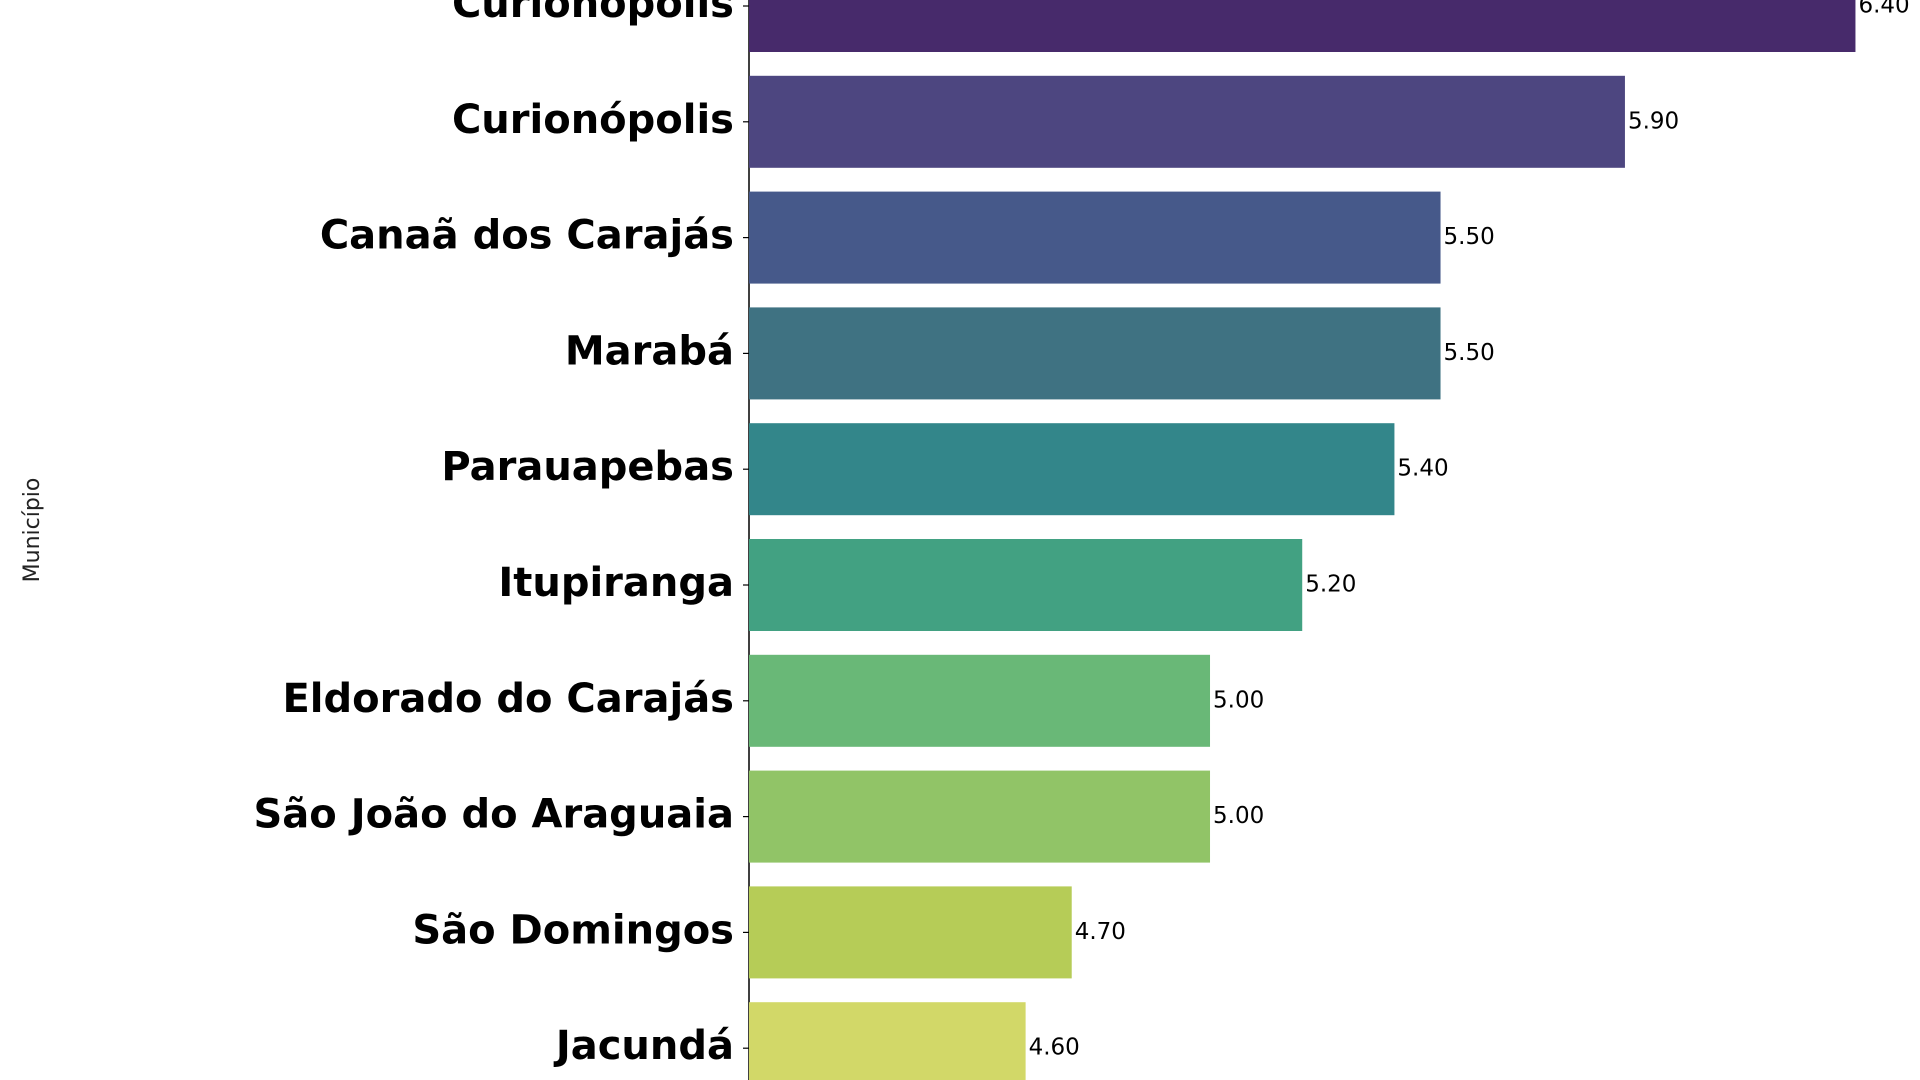  I want to click on value-label: 5.20, so click(1330, 585).